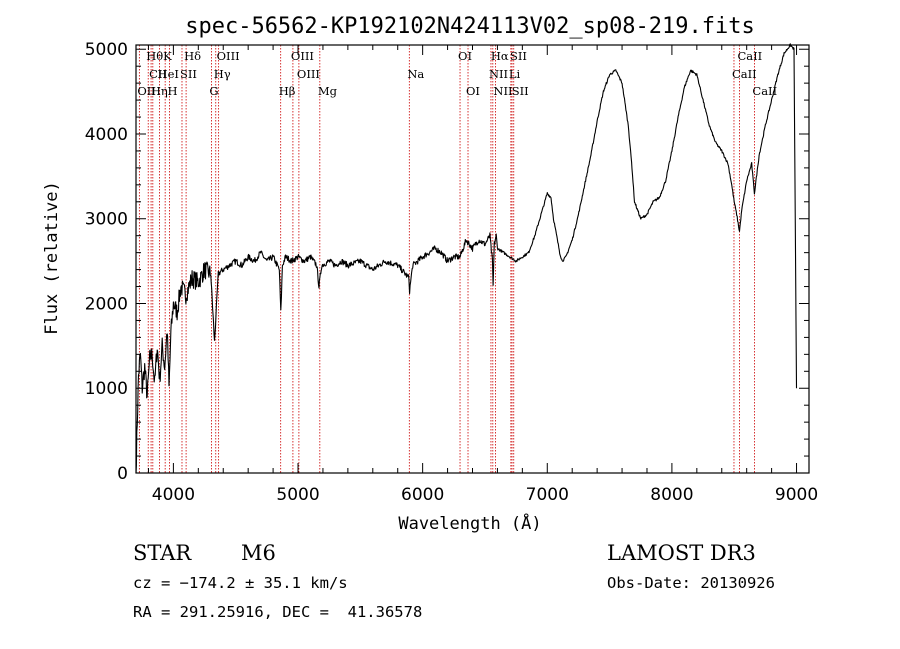 This screenshot has width=900, height=649. I want to click on line-label-2: OII, so click(146, 91).